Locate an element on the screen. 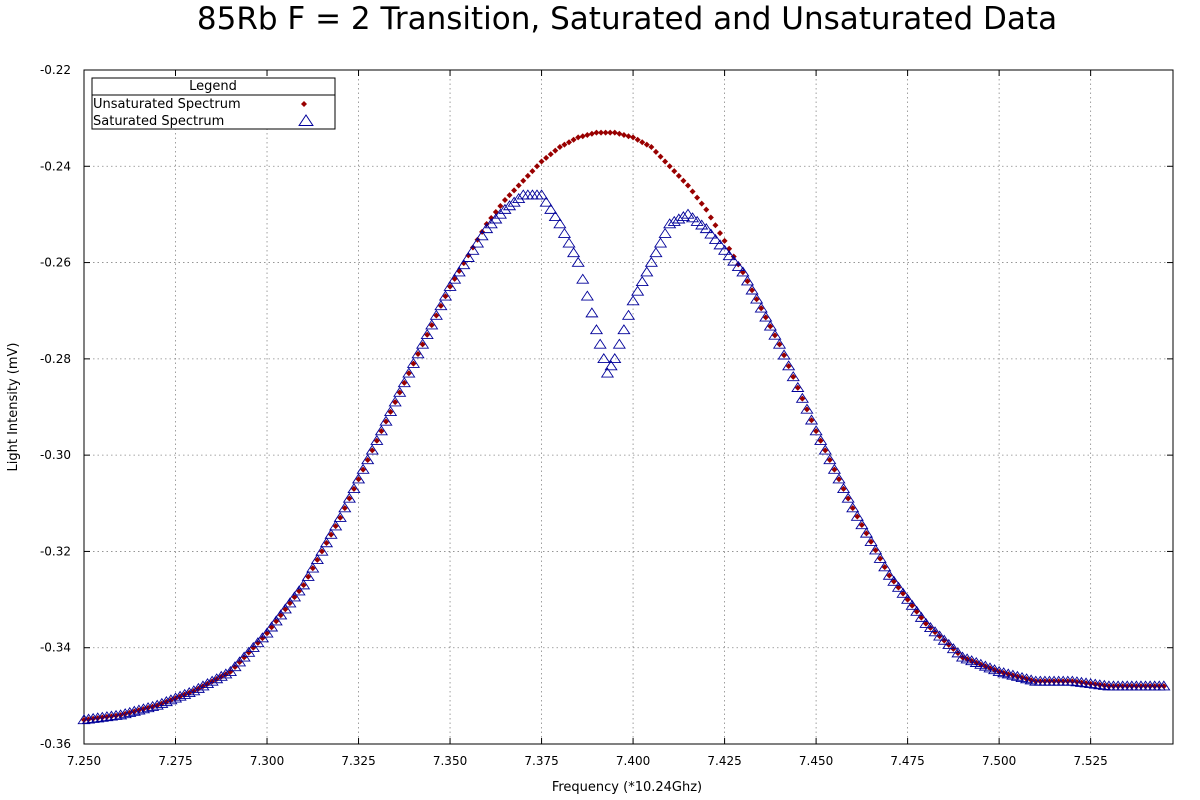 The width and height of the screenshot is (1200, 800). y-tick-label: -0.24 is located at coordinates (55, 166).